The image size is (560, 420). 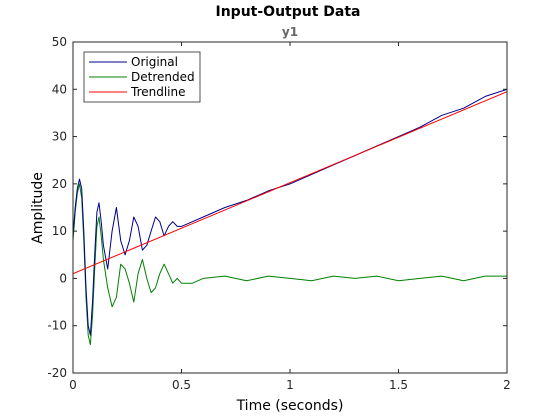 I want to click on y-tick-label: 20, so click(x=59, y=184).